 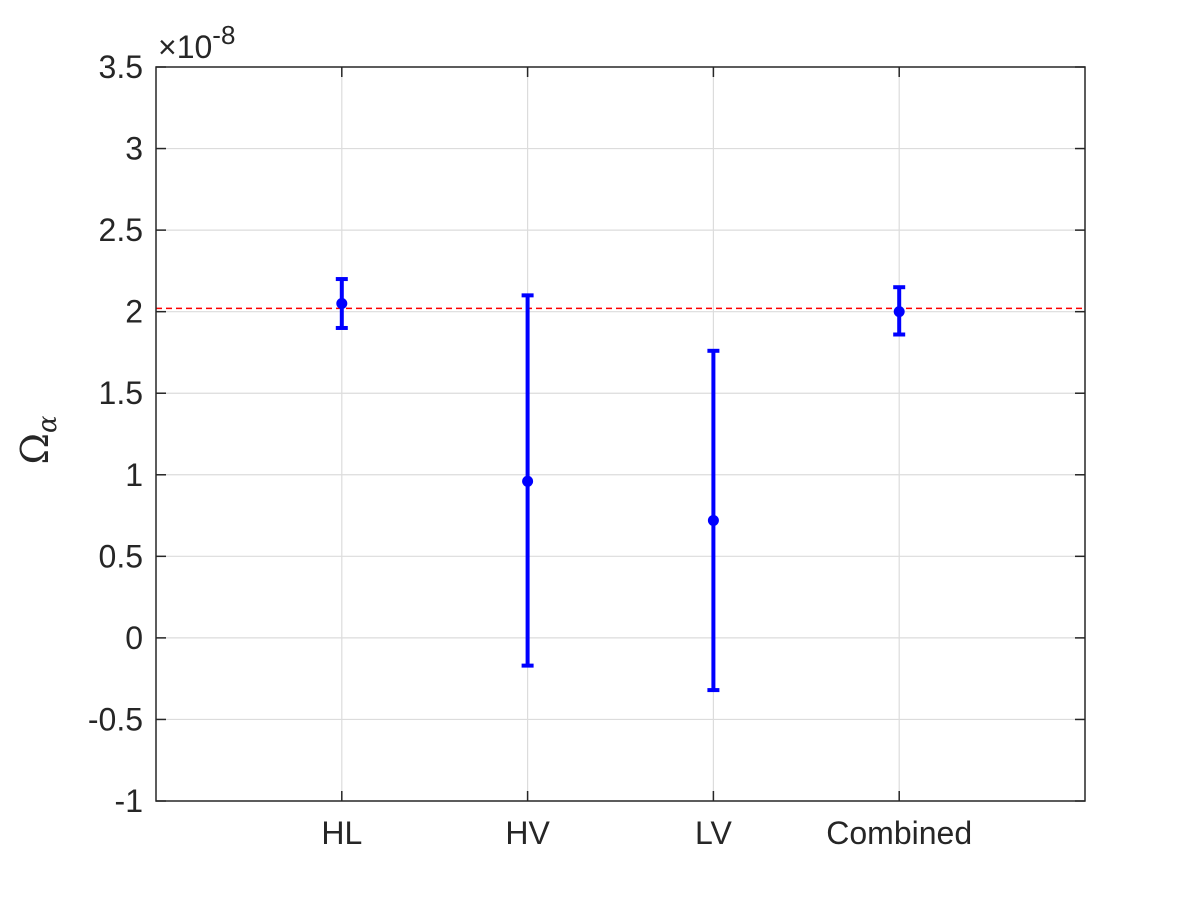 I want to click on y-tick-label: 2, so click(x=134, y=312).